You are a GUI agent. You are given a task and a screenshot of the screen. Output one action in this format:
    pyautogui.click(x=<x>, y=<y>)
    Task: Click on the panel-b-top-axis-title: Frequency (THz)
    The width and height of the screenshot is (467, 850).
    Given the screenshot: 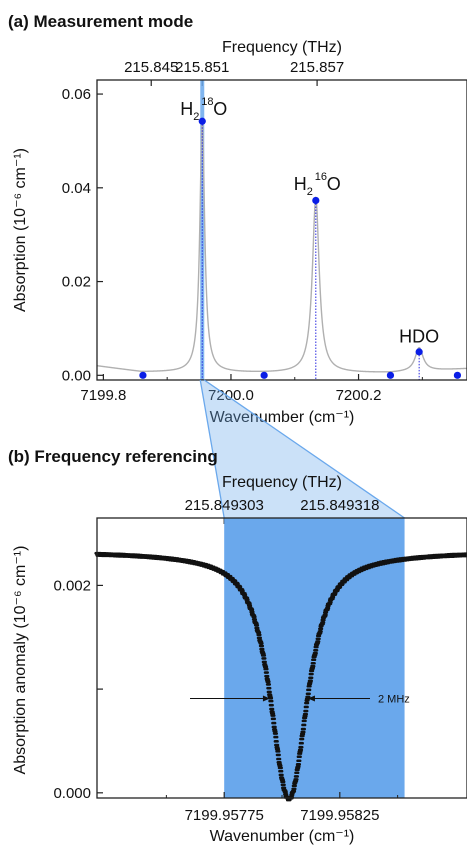 What is the action you would take?
    pyautogui.click(x=282, y=482)
    